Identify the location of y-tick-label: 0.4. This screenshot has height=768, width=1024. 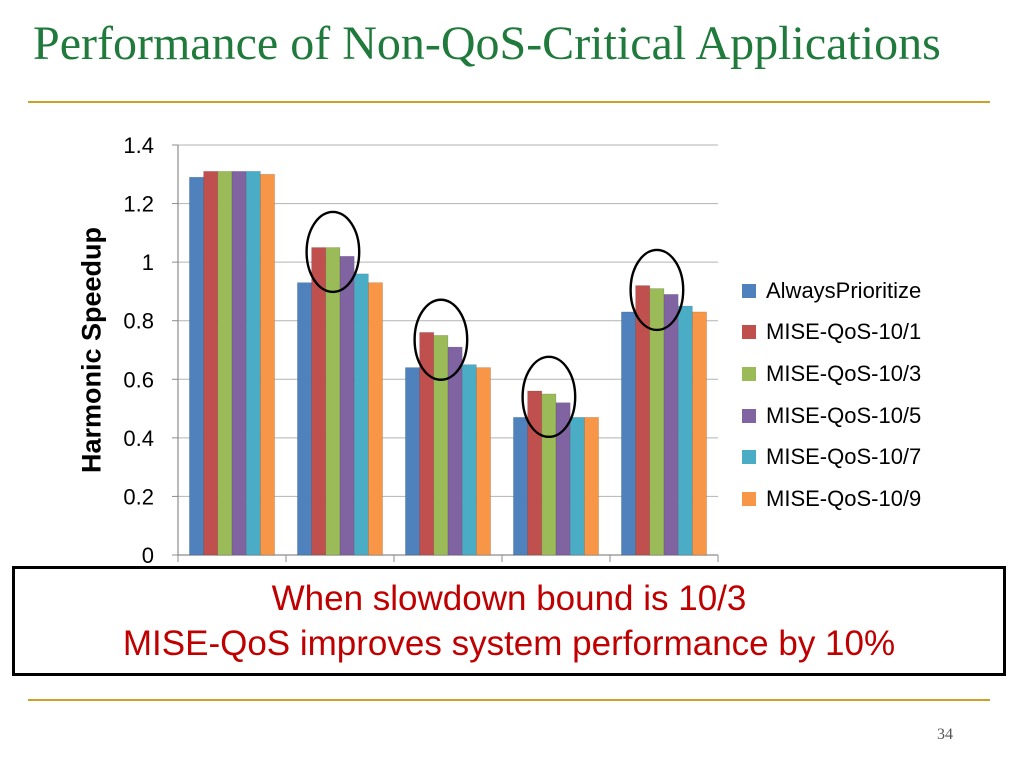
(138, 438).